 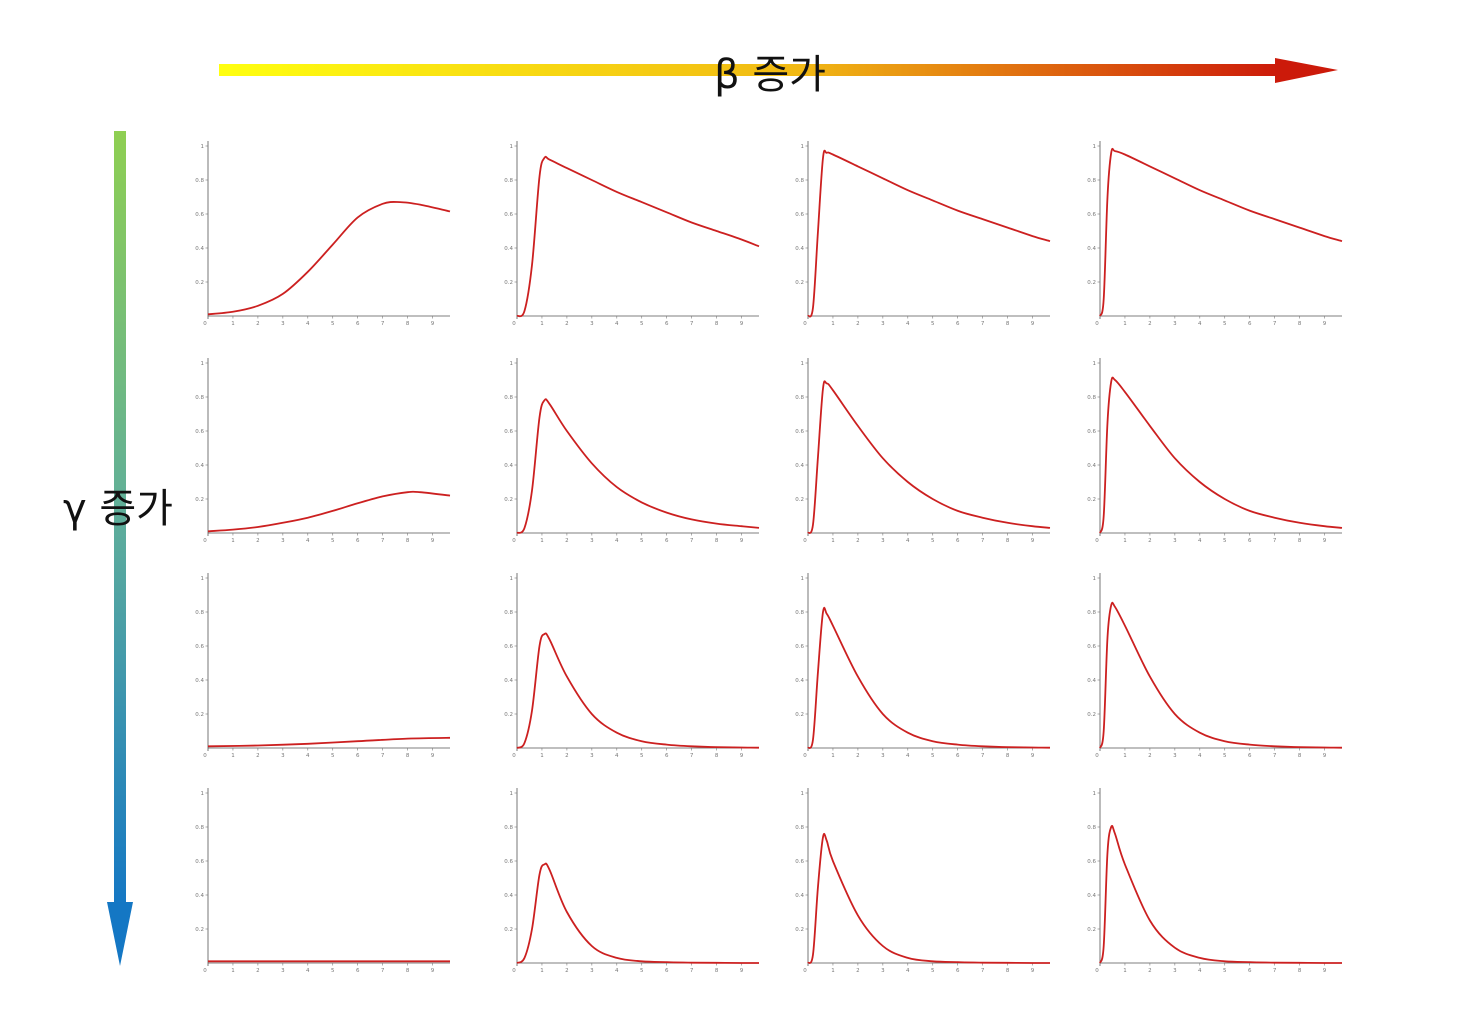 I want to click on plot-panel-r3-c3: 0 1 2 3 4 5 6 7 8 9 0.2 0.4 0.6 0.8 1, so click(x=923, y=666).